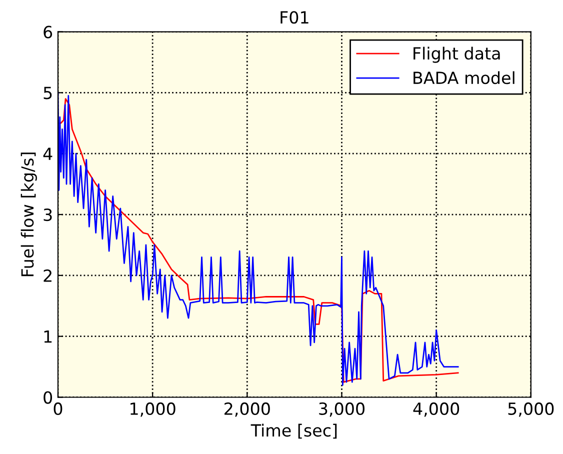  What do you see at coordinates (247, 409) in the screenshot?
I see `x-tick-label: 2,000` at bounding box center [247, 409].